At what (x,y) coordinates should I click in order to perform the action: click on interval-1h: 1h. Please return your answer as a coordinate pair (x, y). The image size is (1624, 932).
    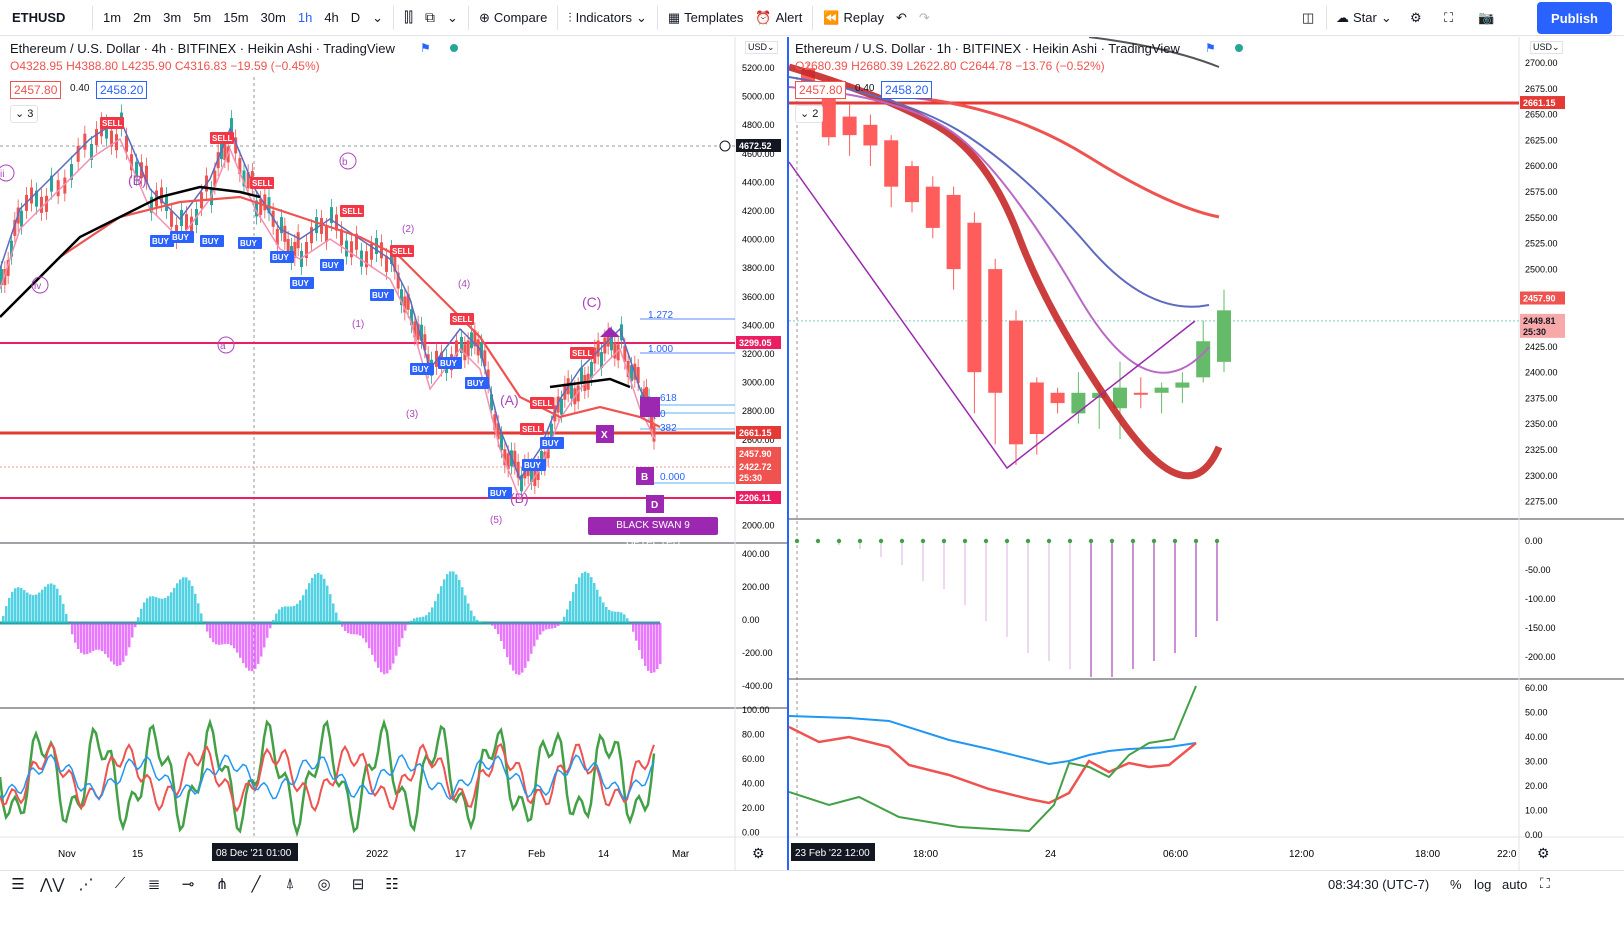
    Looking at the image, I should click on (305, 17).